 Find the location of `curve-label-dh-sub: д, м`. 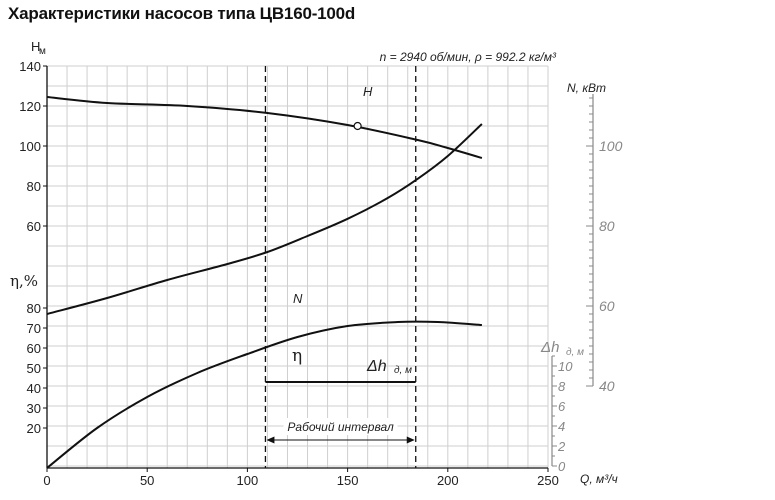

curve-label-dh-sub: д, м is located at coordinates (403, 370).